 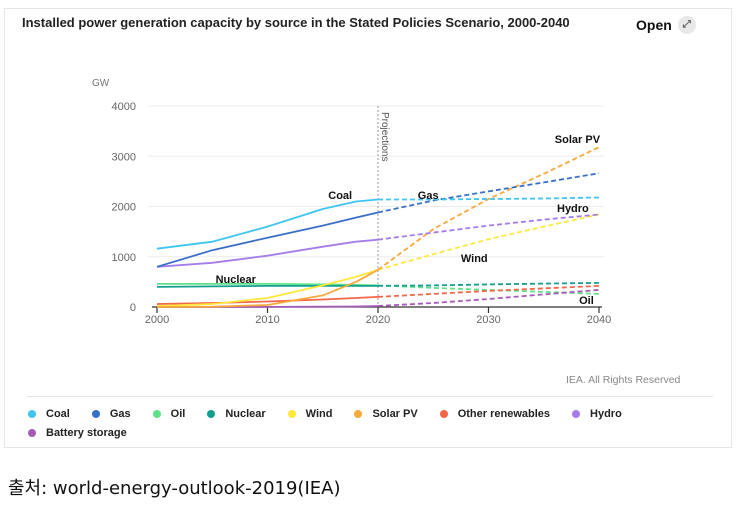 I want to click on legend-item-other-renewables: Other renewables, so click(x=495, y=413).